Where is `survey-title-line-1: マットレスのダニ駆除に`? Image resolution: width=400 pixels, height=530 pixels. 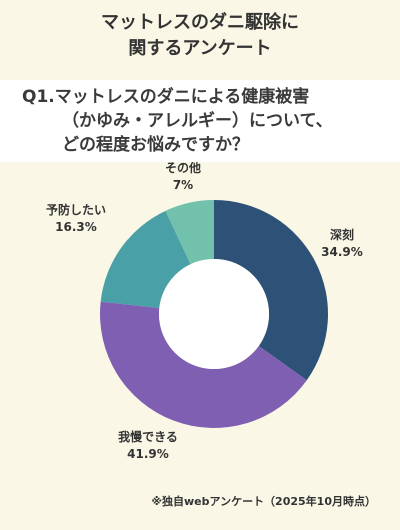
survey-title-line-1: マットレスのダニ駆除に is located at coordinates (200, 22).